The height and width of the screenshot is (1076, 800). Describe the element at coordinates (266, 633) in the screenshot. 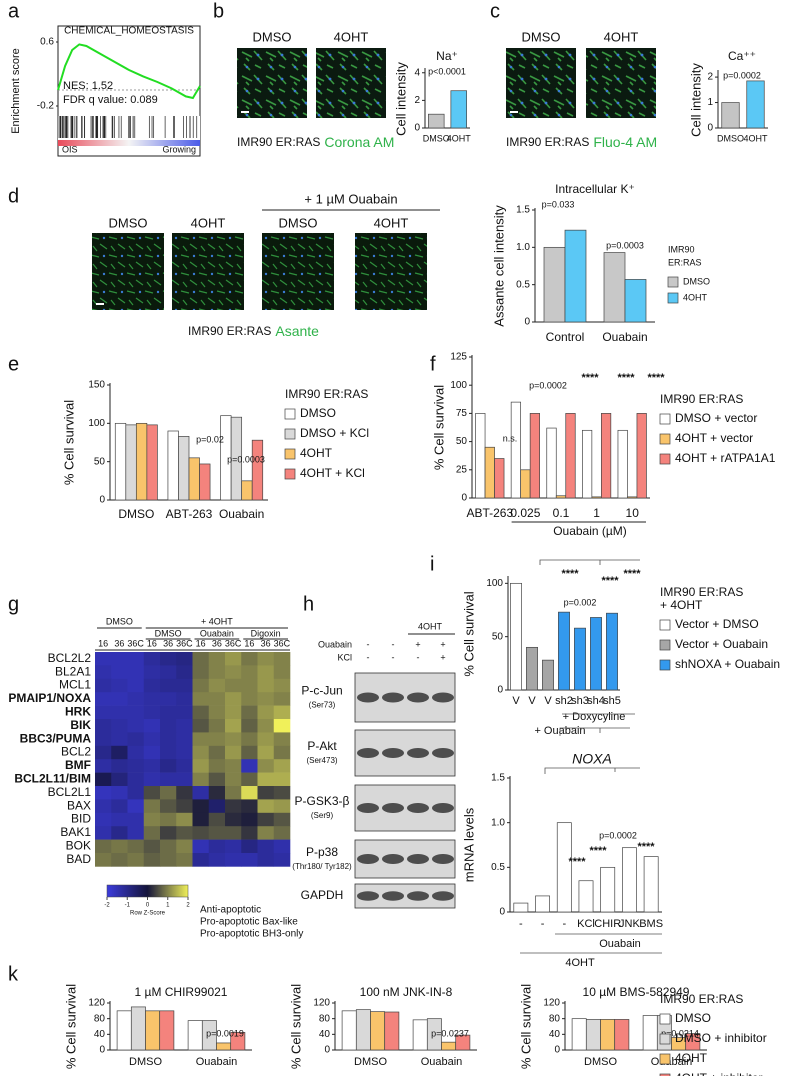

I see `subgroup-label: Digoxin` at that location.